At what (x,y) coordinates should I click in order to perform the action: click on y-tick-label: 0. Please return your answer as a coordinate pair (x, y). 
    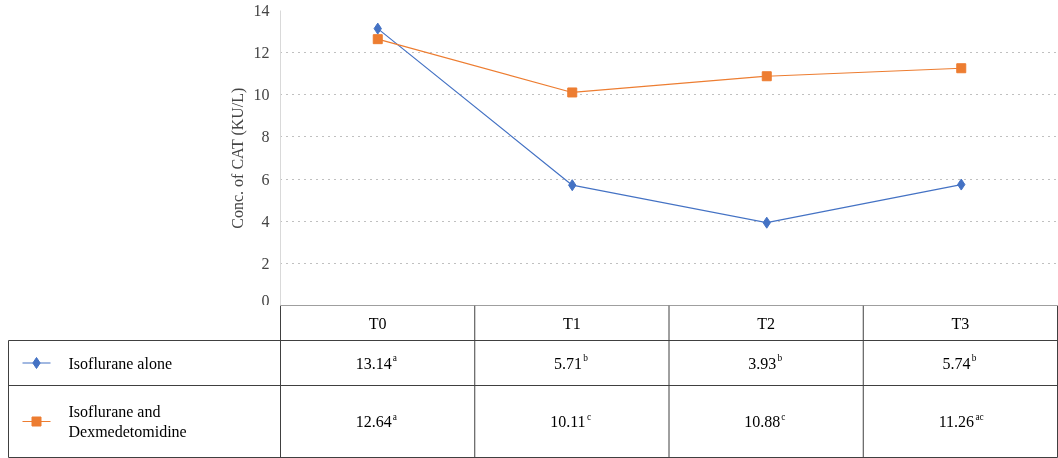
    Looking at the image, I should click on (265, 300).